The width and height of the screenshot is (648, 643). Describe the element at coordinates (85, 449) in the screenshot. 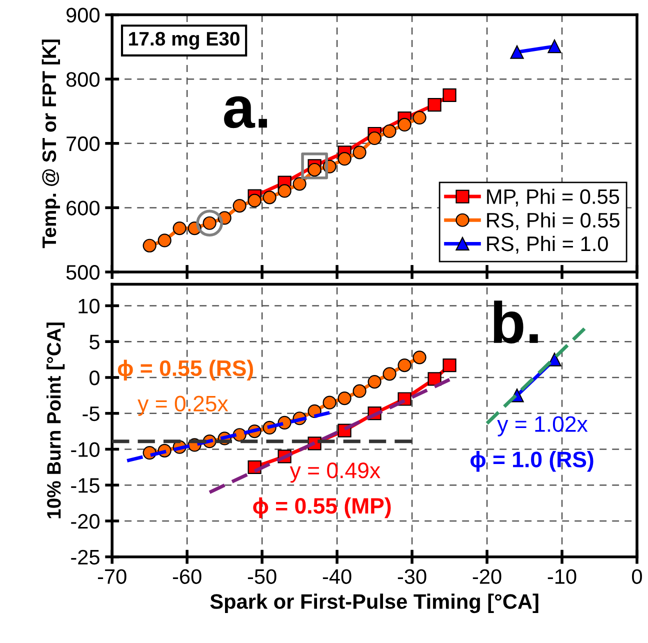

I see `y-tick-label: -10` at that location.